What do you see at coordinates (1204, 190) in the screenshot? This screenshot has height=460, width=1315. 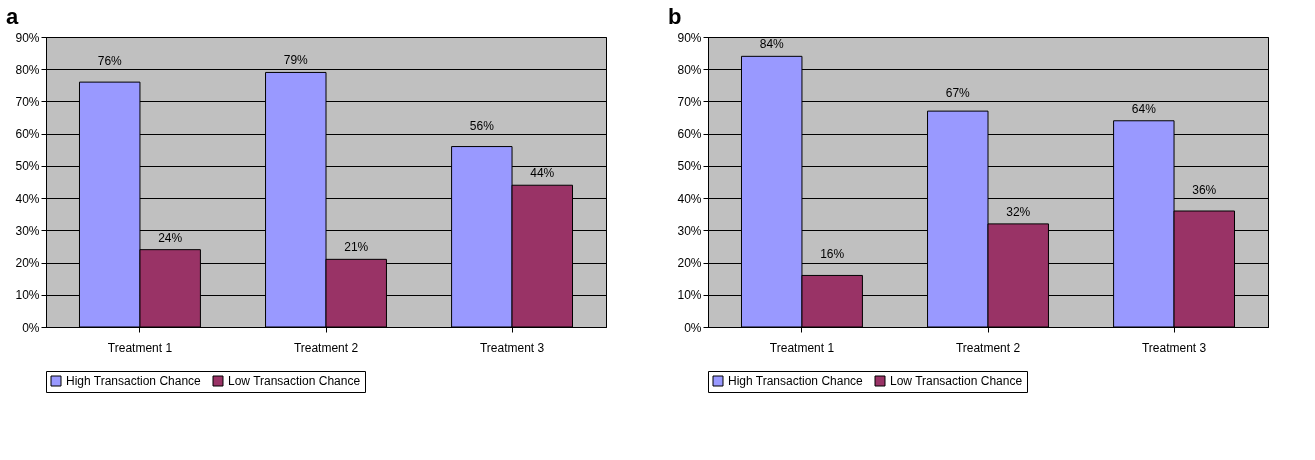 I see `data-label: 36%` at bounding box center [1204, 190].